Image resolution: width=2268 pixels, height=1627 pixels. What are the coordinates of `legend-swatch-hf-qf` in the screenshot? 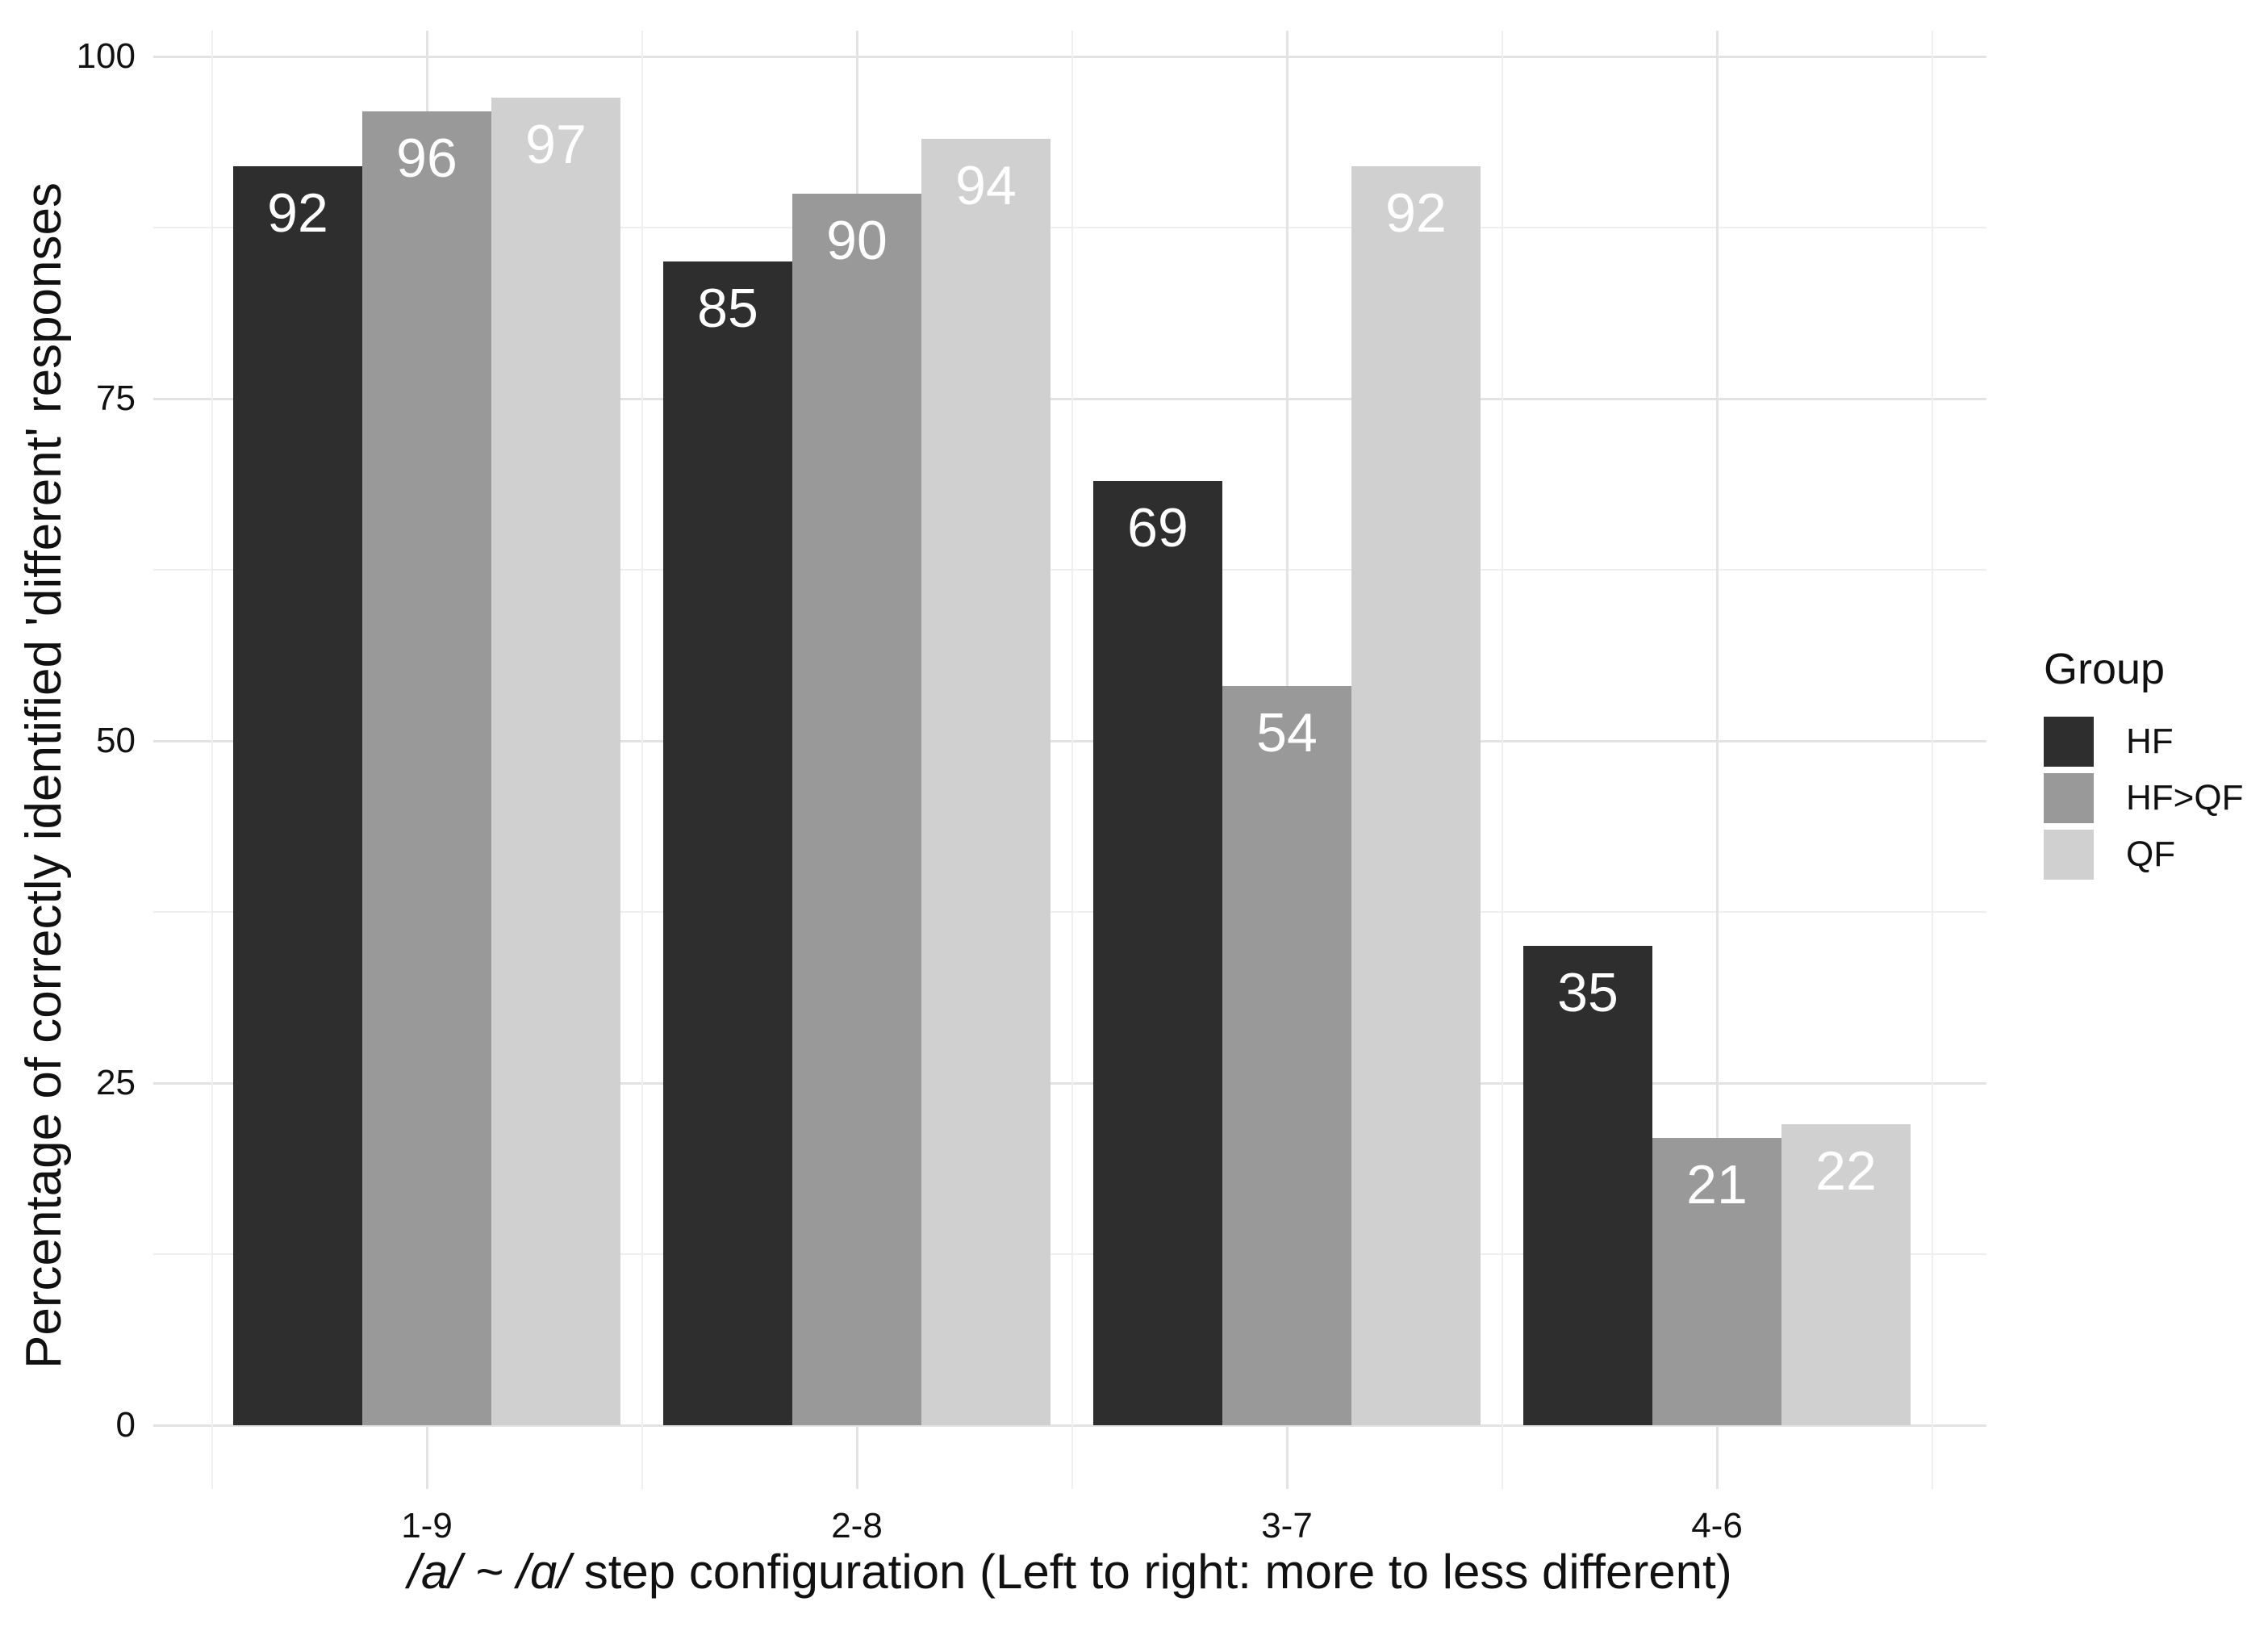 It's located at (2069, 798).